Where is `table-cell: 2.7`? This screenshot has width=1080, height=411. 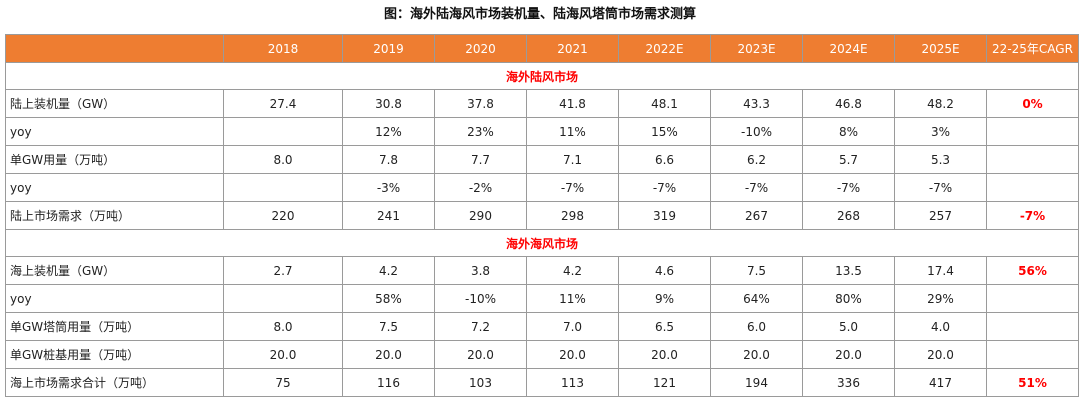 table-cell: 2.7 is located at coordinates (283, 270).